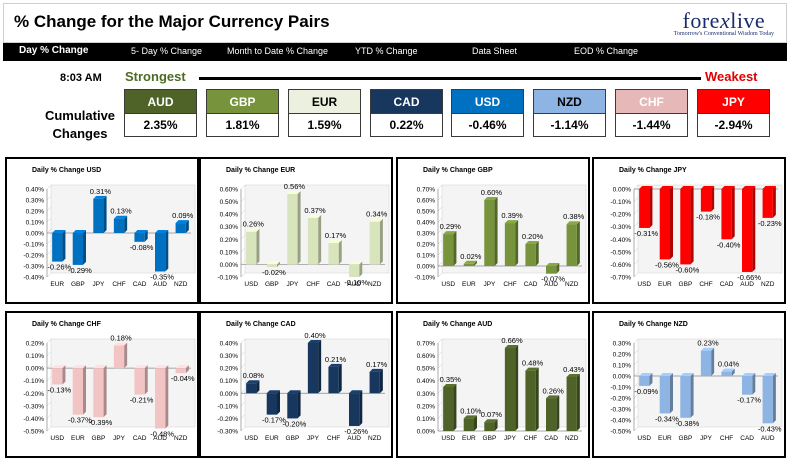 The height and width of the screenshot is (464, 793). What do you see at coordinates (606, 51) in the screenshot?
I see `nav-eod-change: EOD % Change` at bounding box center [606, 51].